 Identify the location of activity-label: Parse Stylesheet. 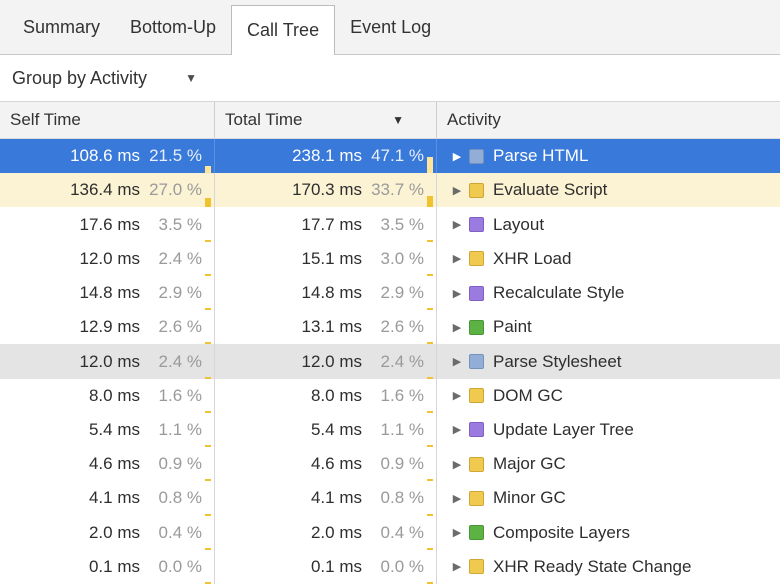
(557, 361).